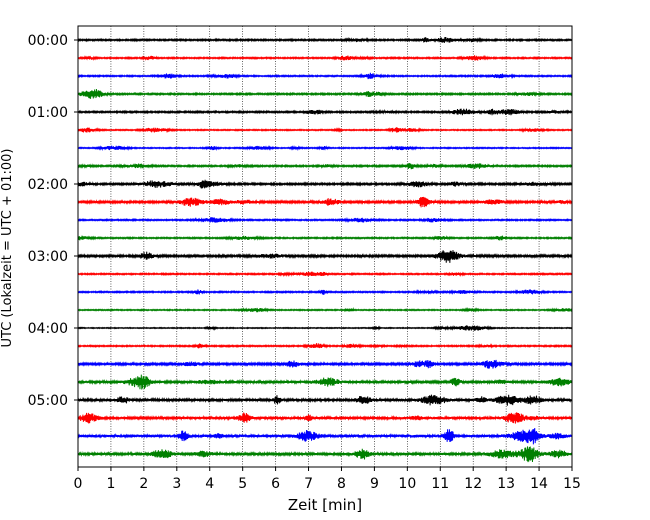 This screenshot has width=650, height=520. I want to click on x-tick-label-12: 12, so click(473, 484).